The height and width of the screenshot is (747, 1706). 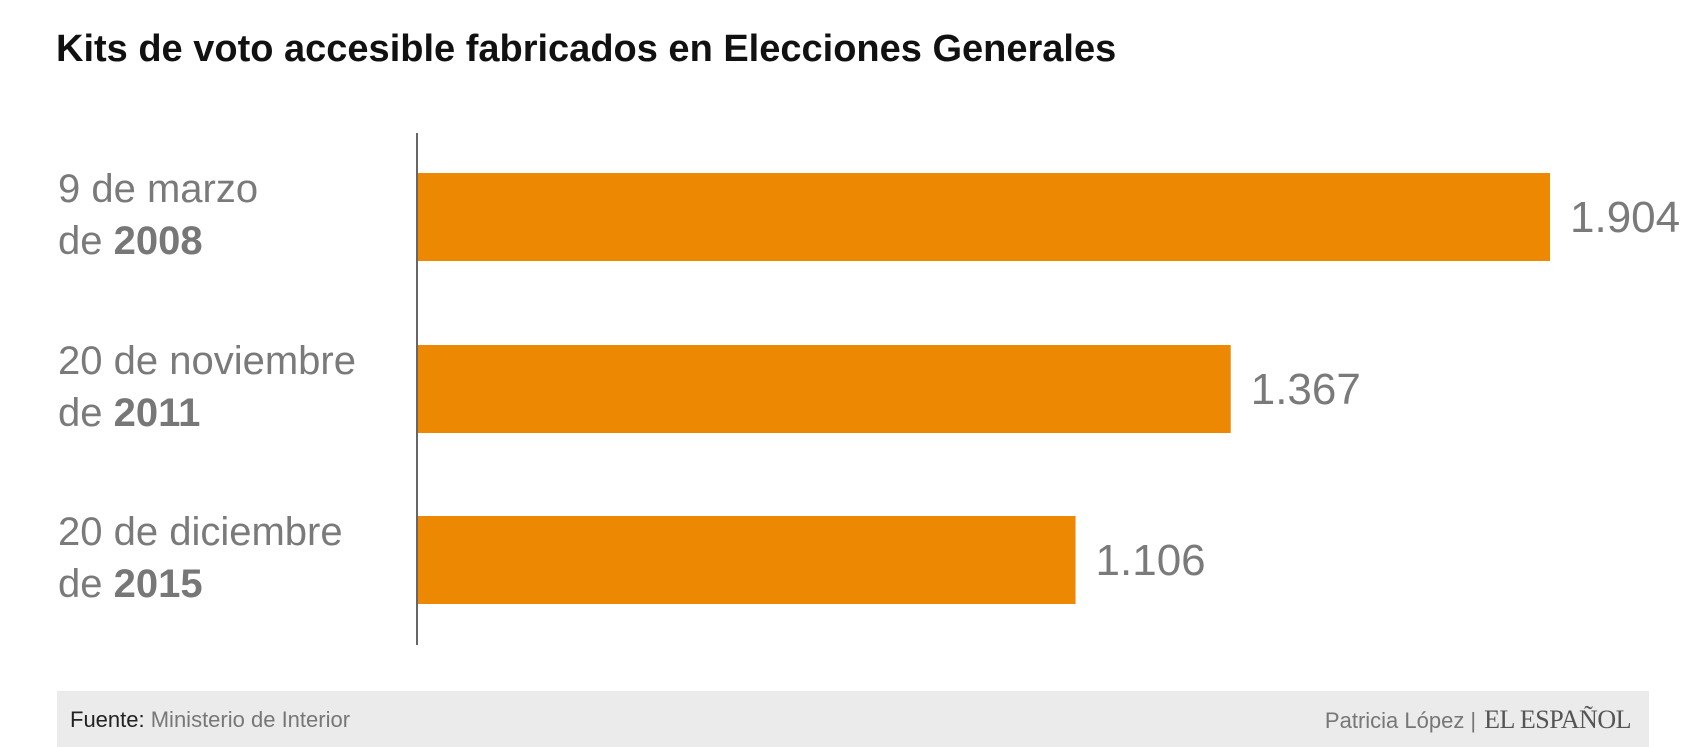 What do you see at coordinates (158, 189) in the screenshot?
I see `category-label-line1: 9 de marzo` at bounding box center [158, 189].